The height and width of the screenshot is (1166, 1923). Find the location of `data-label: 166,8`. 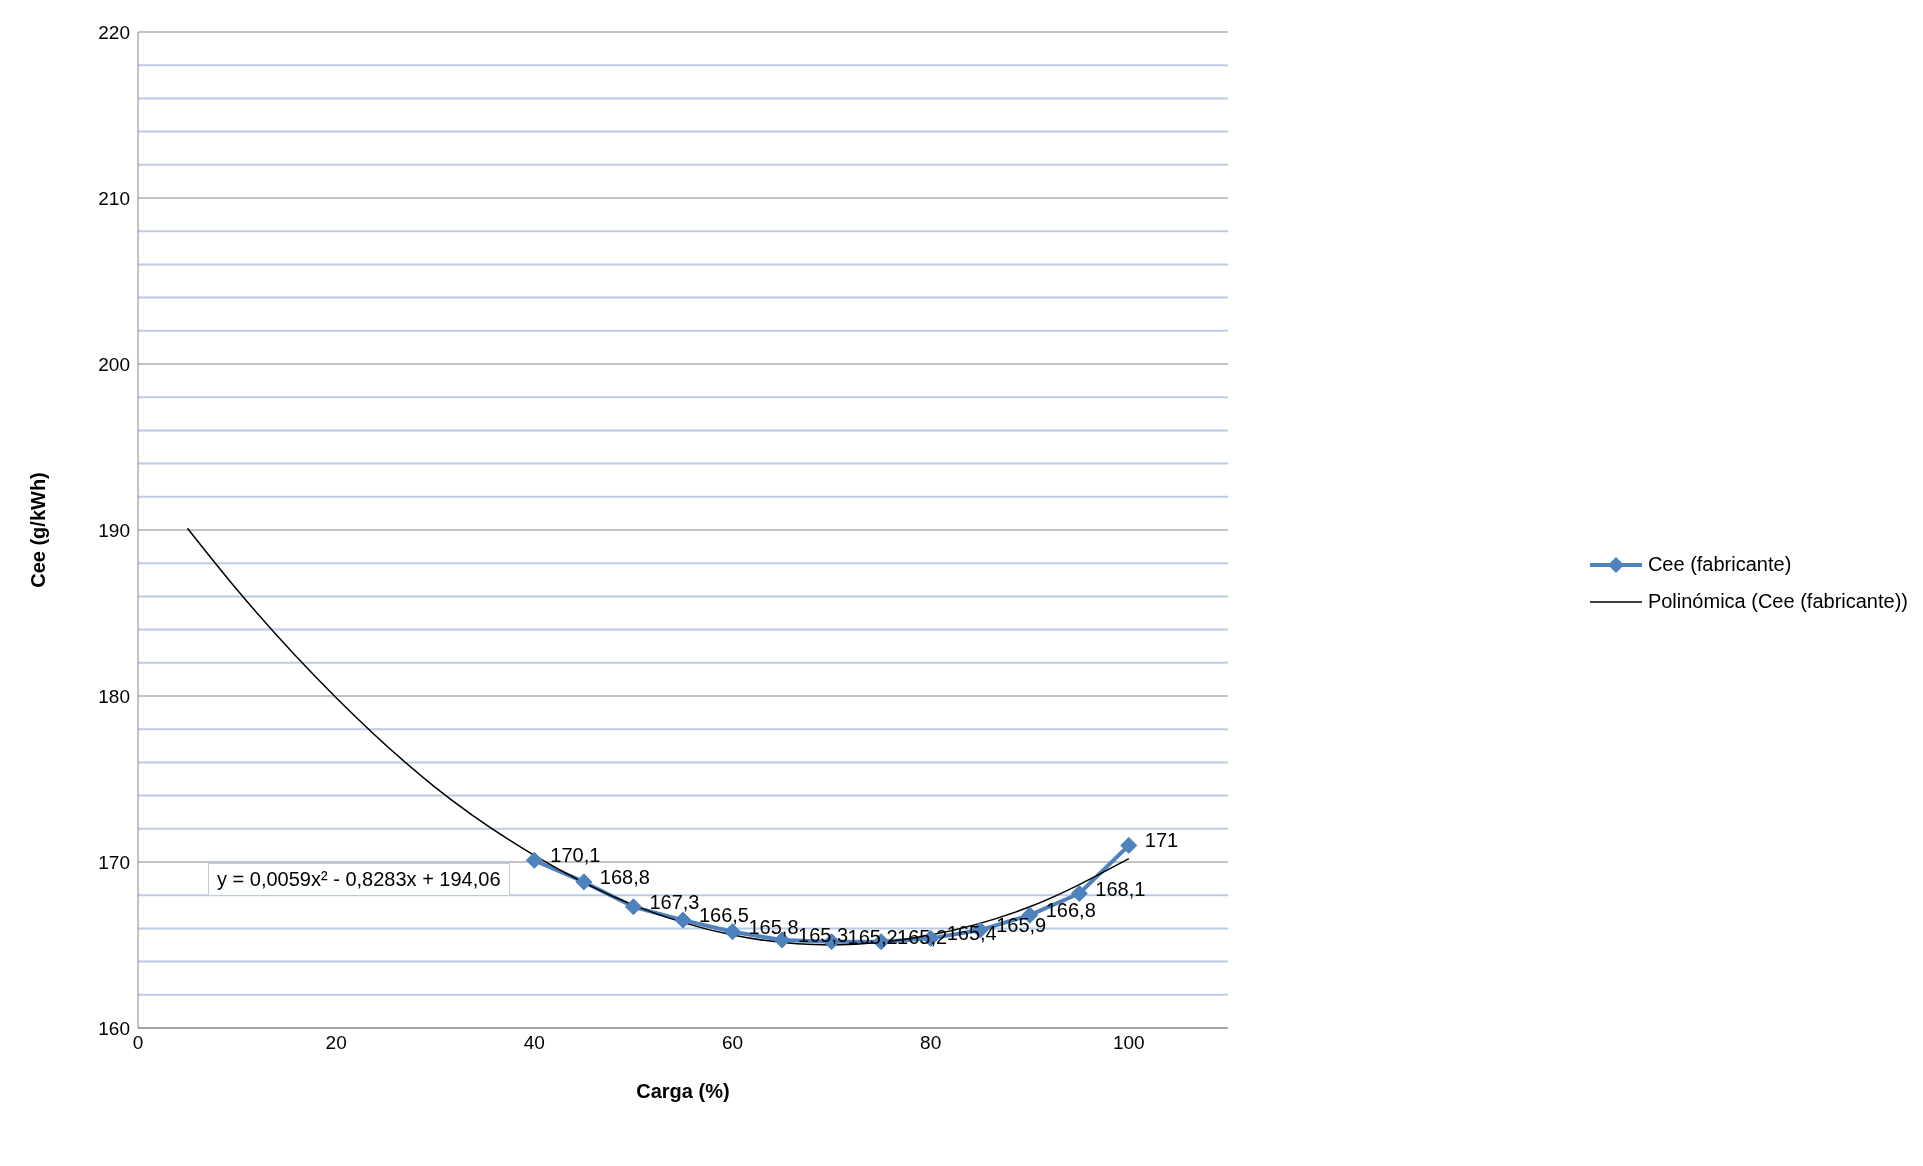

data-label: 166,8 is located at coordinates (1070, 910).